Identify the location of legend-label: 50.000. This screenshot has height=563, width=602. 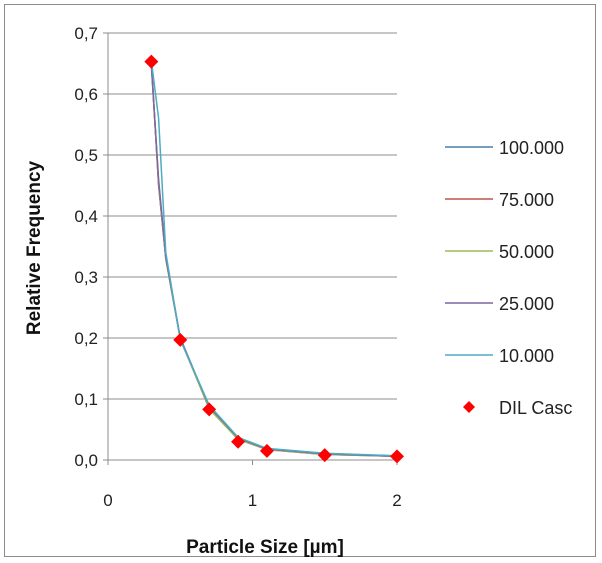
(526, 252).